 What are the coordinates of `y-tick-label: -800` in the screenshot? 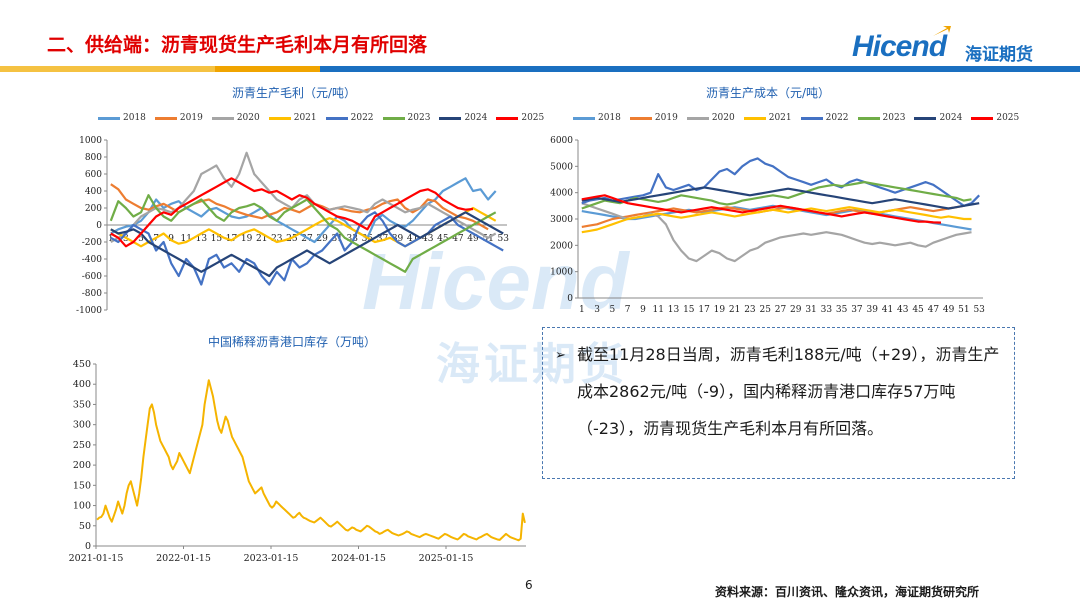 It's located at (92, 294).